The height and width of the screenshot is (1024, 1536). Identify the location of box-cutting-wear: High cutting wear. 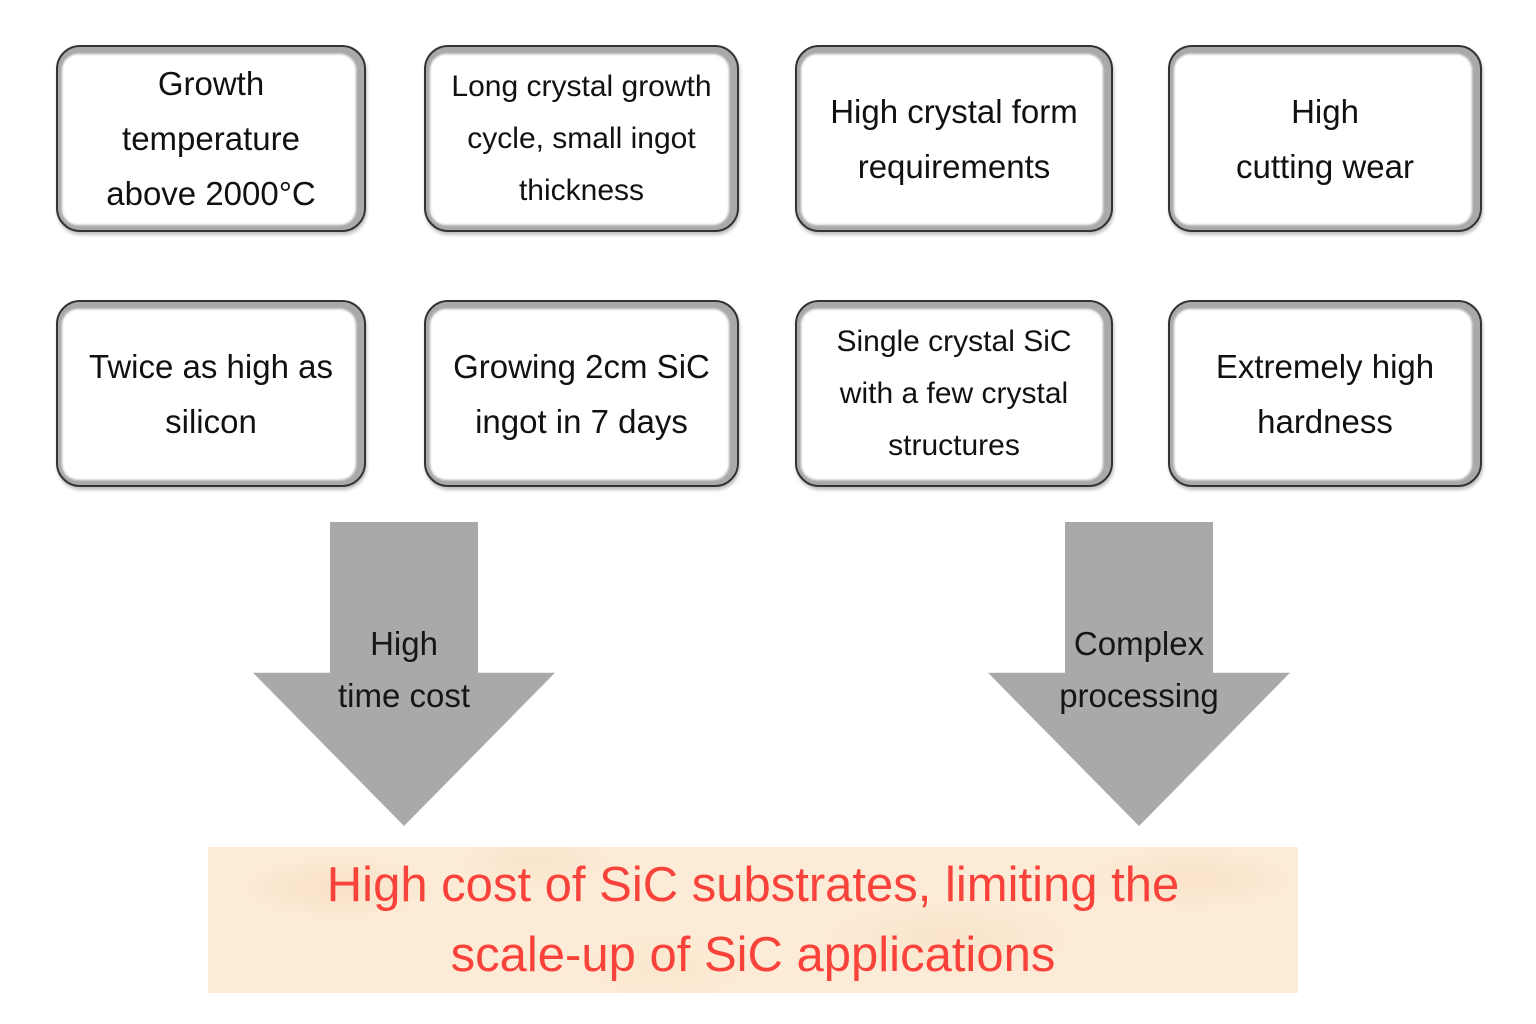
(1325, 138).